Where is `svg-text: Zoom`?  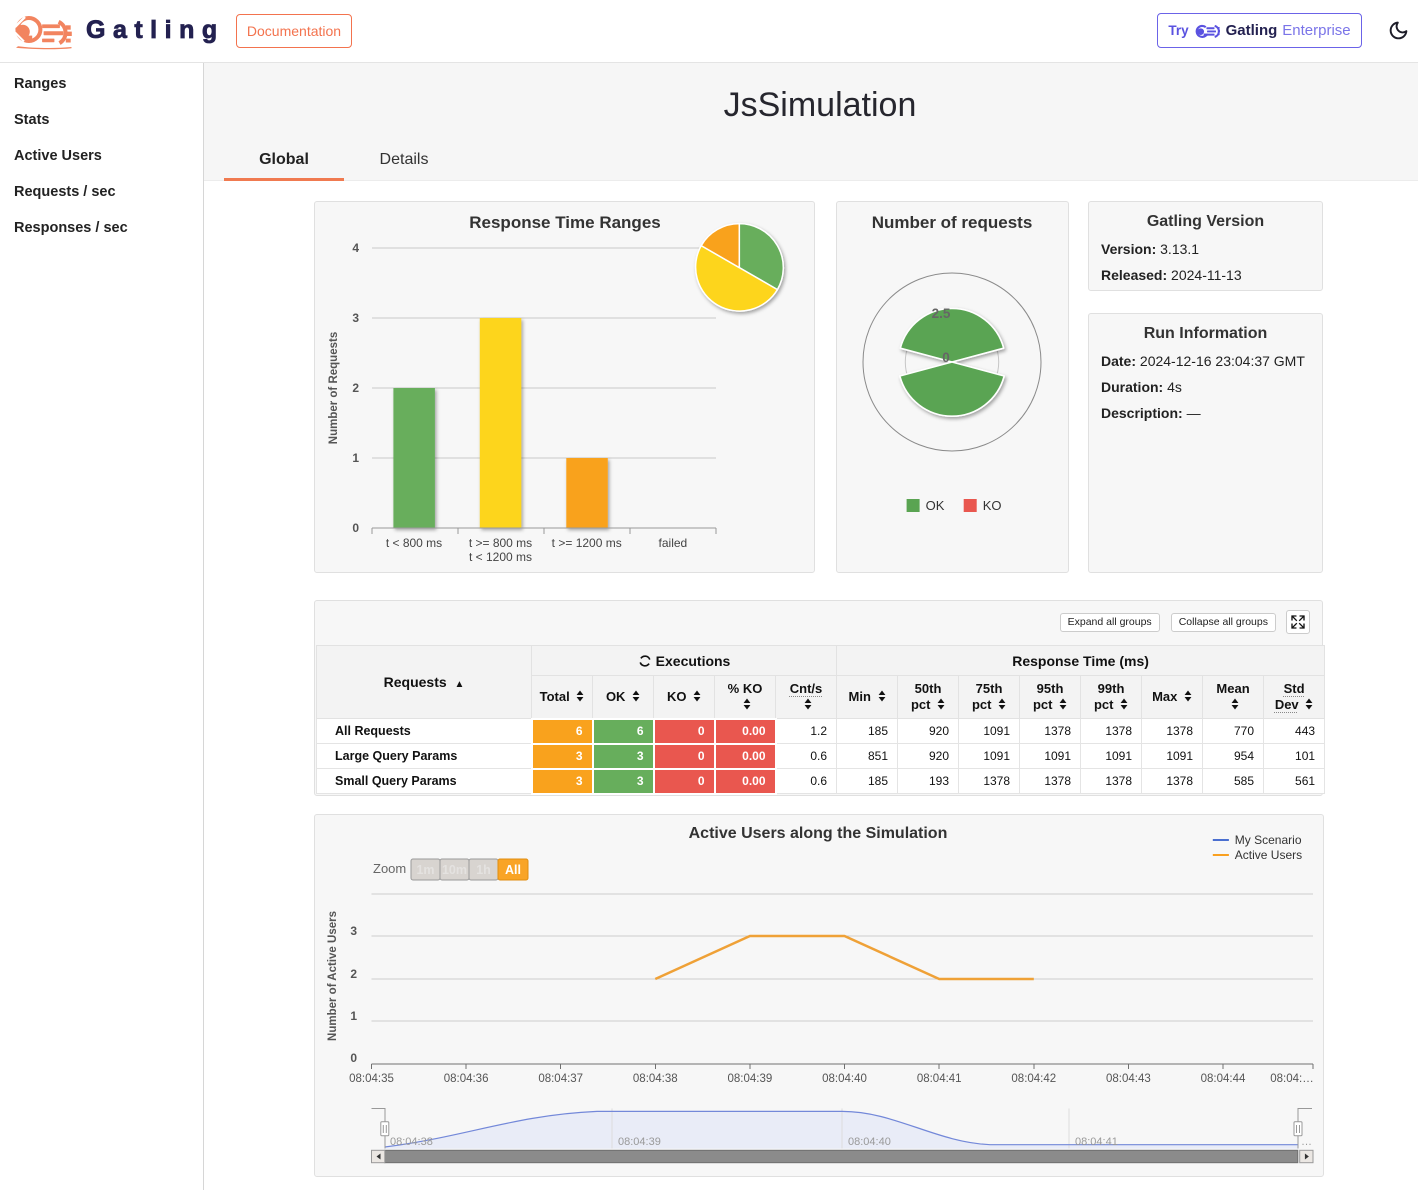
svg-text: Zoom is located at coordinates (389, 868).